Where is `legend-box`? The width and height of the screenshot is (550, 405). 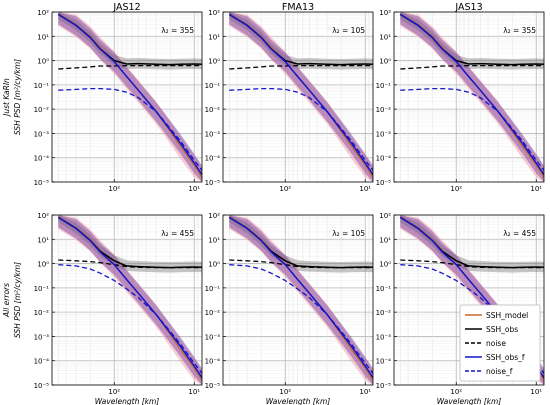 legend-box is located at coordinates (500, 343).